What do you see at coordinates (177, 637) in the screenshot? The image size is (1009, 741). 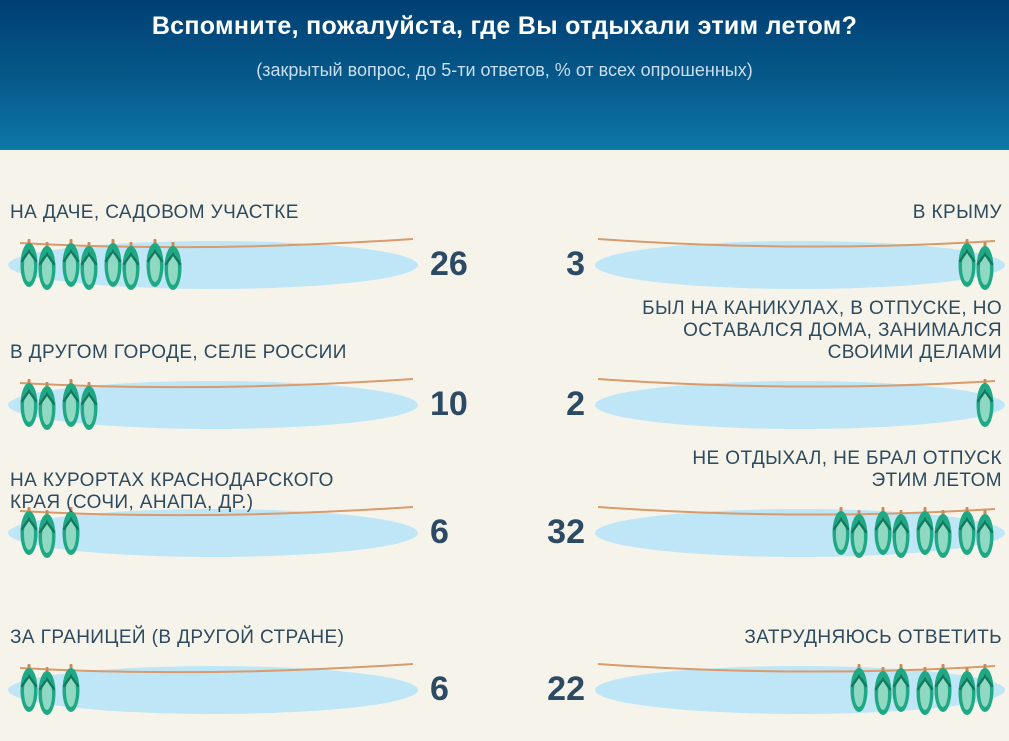 I see `category-label-line: ЗА ГРАНИЦЕЙ (В ДРУГОЙ СТРАНЕ)` at bounding box center [177, 637].